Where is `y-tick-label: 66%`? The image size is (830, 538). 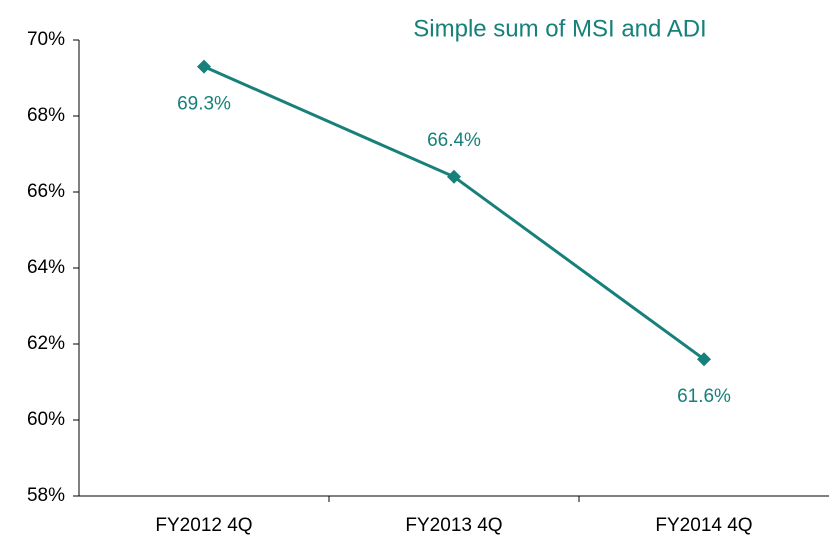 y-tick-label: 66% is located at coordinates (46, 191).